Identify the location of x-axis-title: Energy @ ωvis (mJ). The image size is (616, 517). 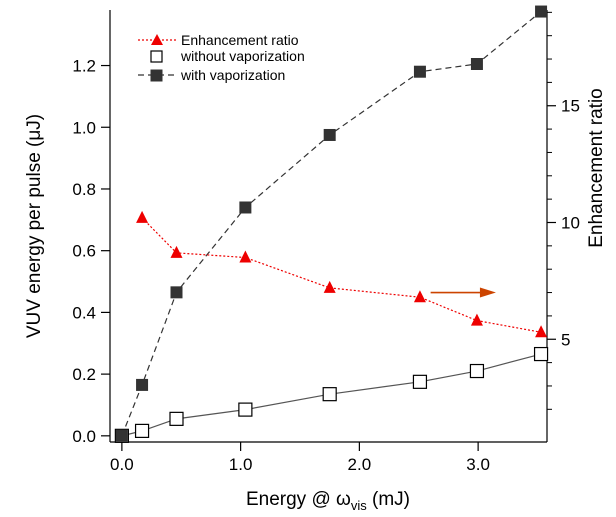
(328, 501).